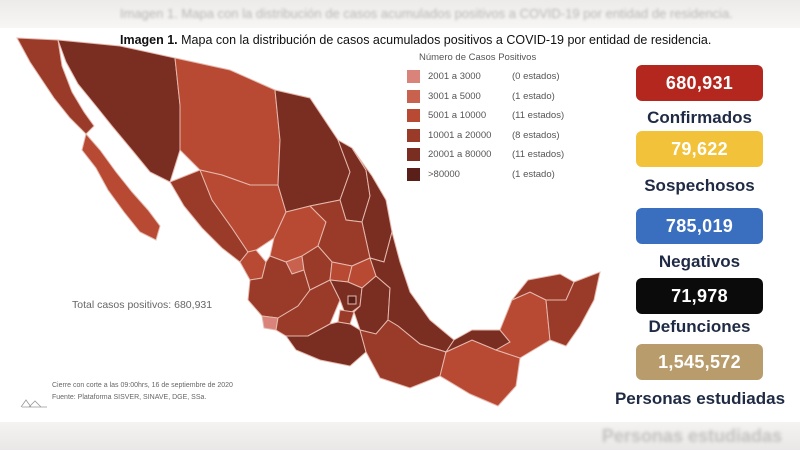 This screenshot has height=450, width=800. I want to click on legend-row: 2001 a 3000 (0 estados), so click(485, 77).